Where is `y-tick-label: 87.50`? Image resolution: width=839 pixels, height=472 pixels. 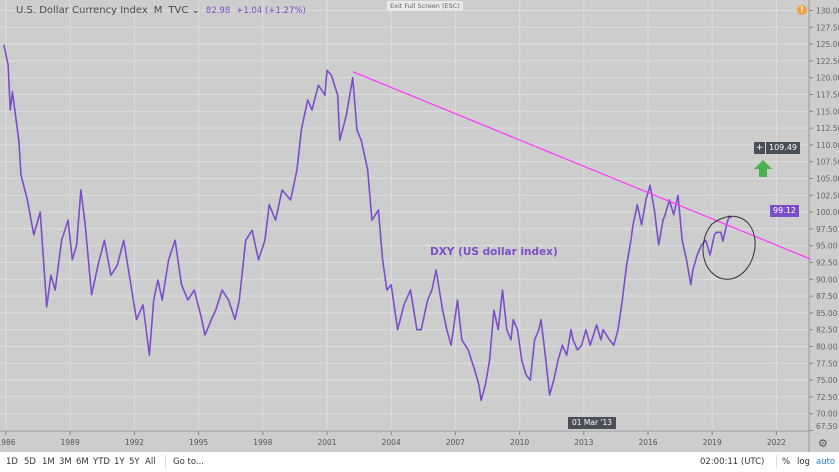 y-tick-label: 87.50 is located at coordinates (827, 296).